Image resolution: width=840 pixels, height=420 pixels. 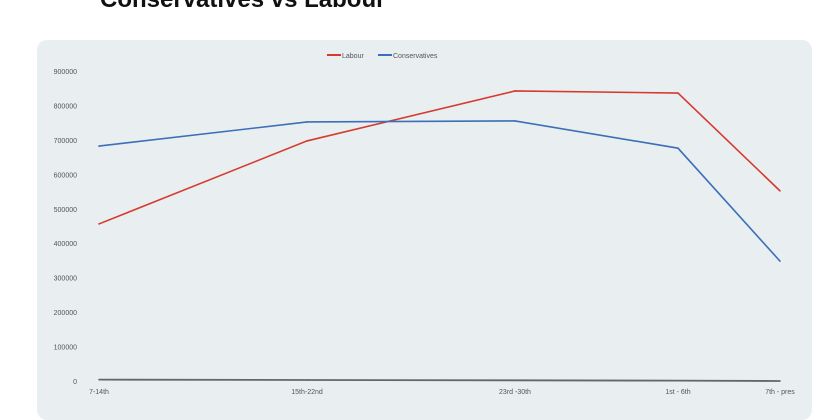 What do you see at coordinates (65, 141) in the screenshot?
I see `y-tick-label: 700000` at bounding box center [65, 141].